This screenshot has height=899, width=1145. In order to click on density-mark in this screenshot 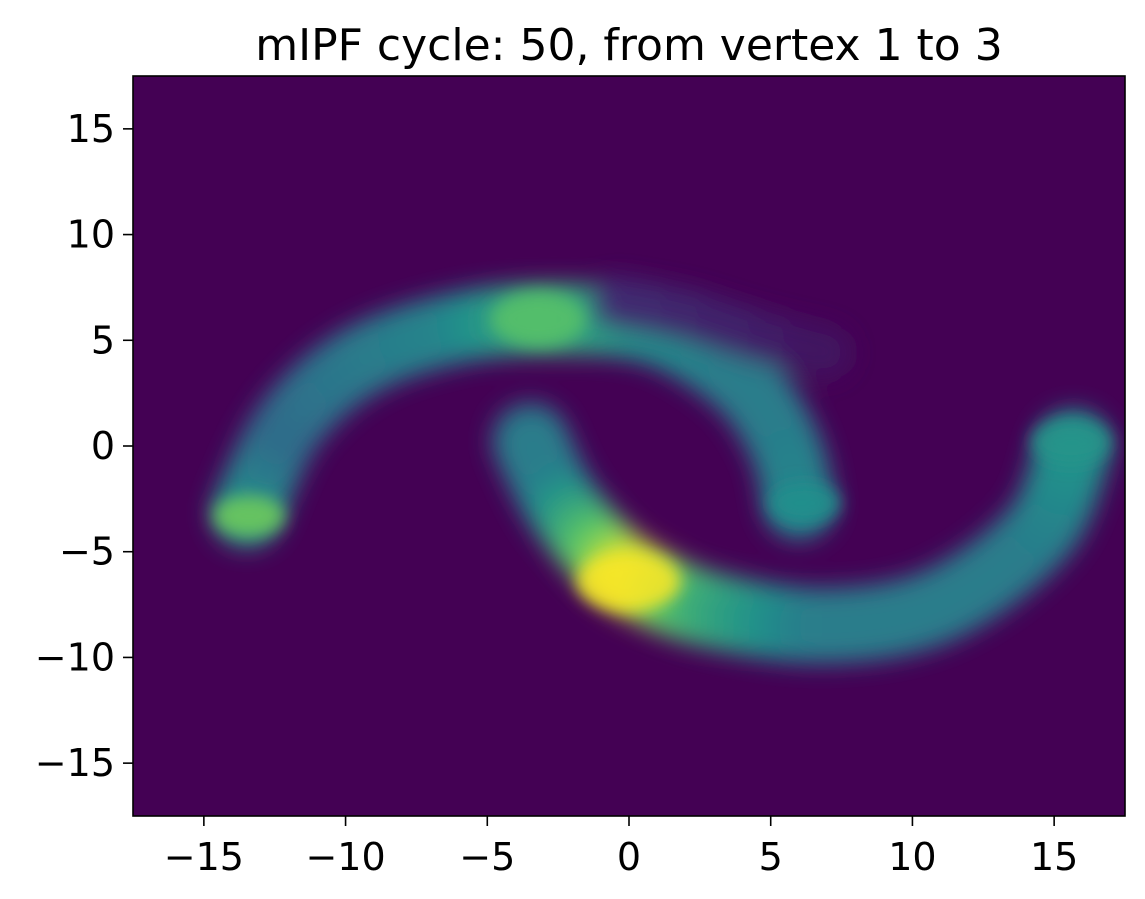, I will do `click(827, 353)`.